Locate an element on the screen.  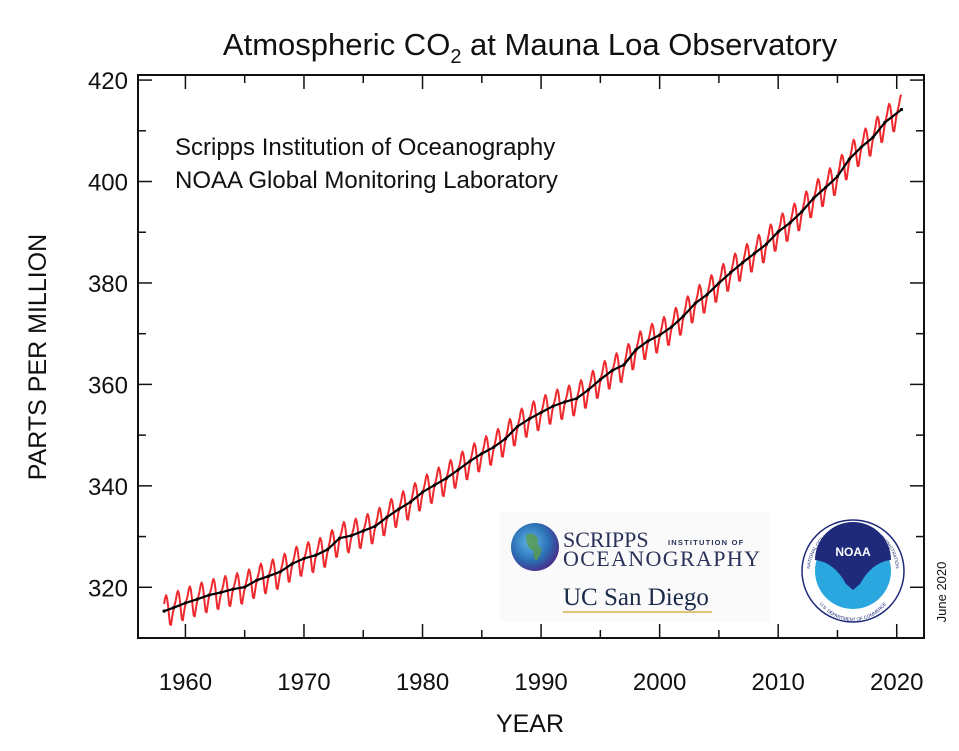
y-axis-label: PARTS PER MILLION is located at coordinates (38, 357).